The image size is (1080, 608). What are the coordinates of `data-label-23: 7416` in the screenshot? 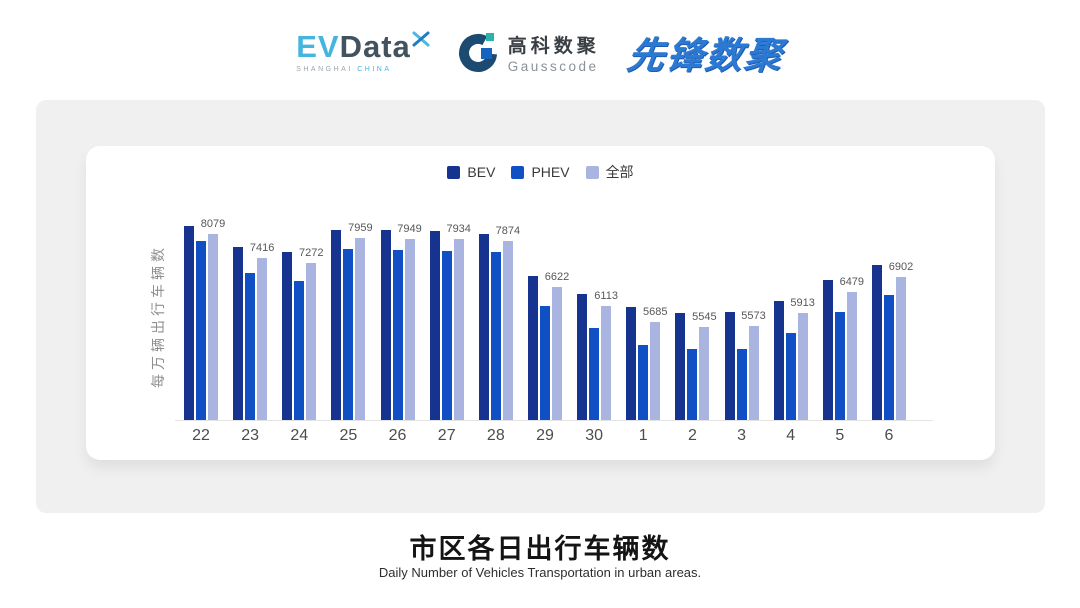 It's located at (262, 248).